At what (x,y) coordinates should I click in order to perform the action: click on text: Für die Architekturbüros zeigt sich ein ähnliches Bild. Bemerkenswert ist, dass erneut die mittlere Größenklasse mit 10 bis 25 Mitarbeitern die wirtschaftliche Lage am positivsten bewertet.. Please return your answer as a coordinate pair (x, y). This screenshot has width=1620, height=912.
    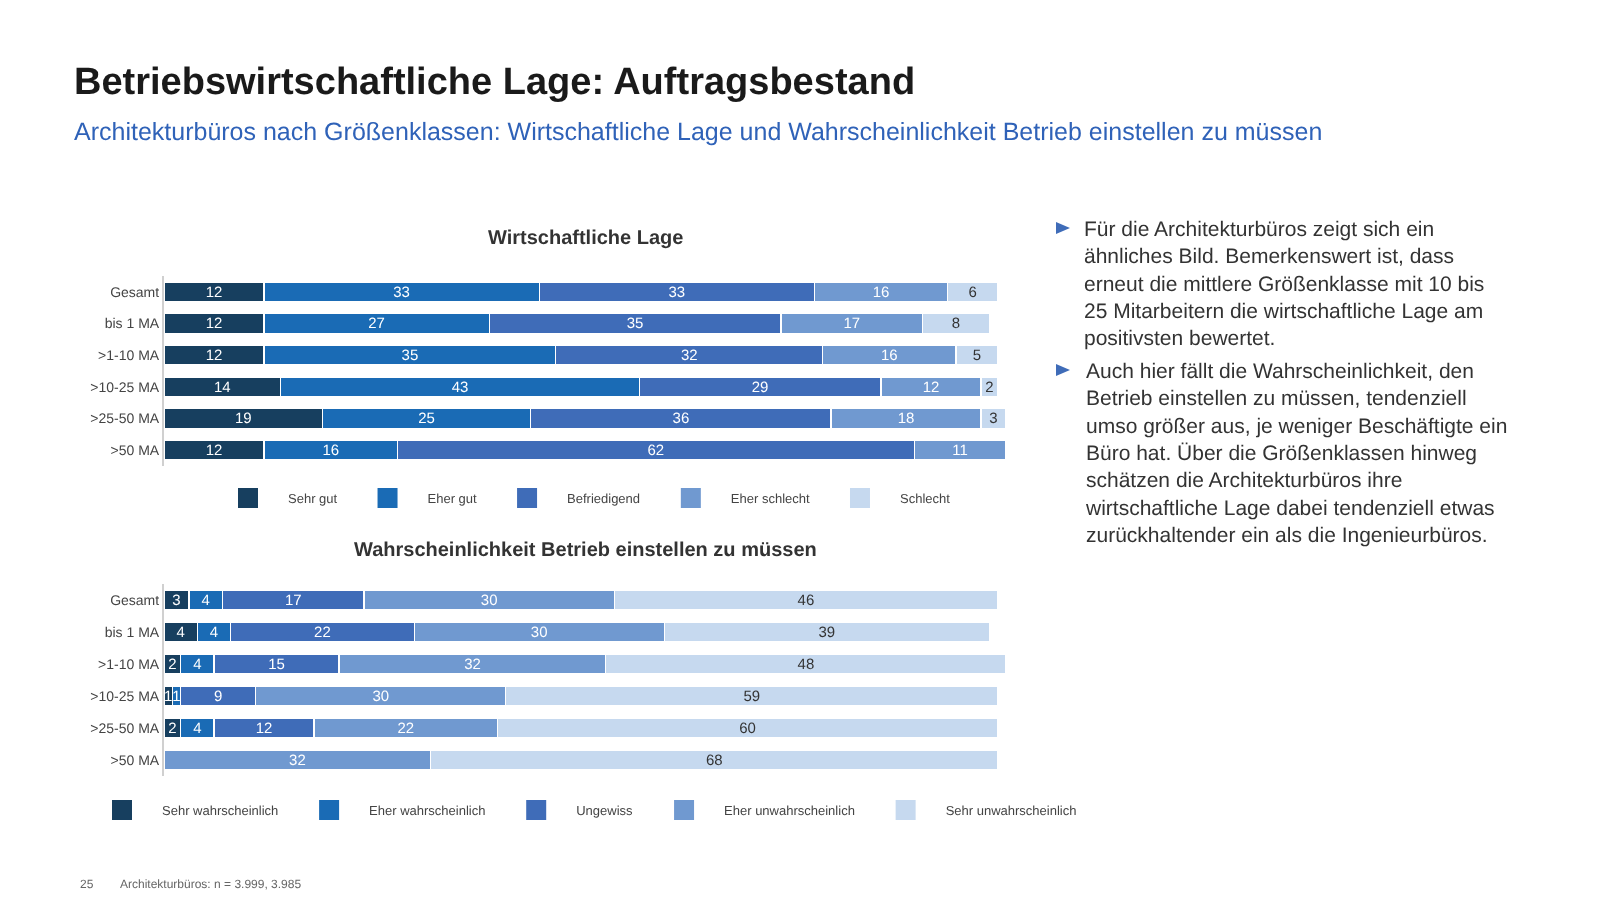
    Looking at the image, I should click on (1284, 285).